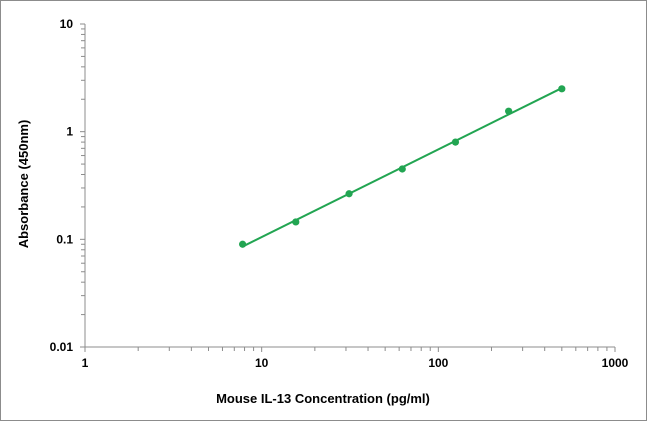  What do you see at coordinates (62, 347) in the screenshot?
I see `y-tick-label: 0.01` at bounding box center [62, 347].